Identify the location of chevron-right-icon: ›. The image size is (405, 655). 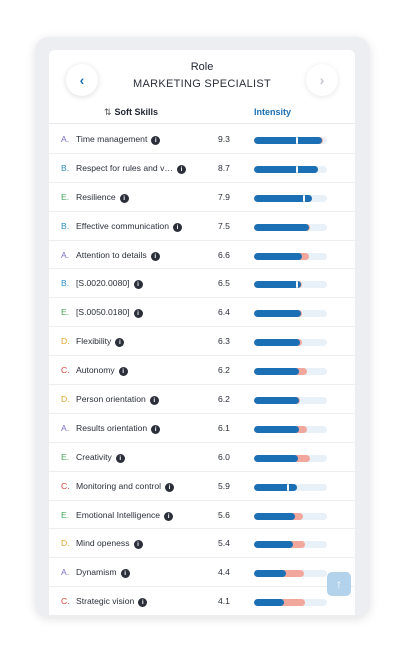
(322, 80).